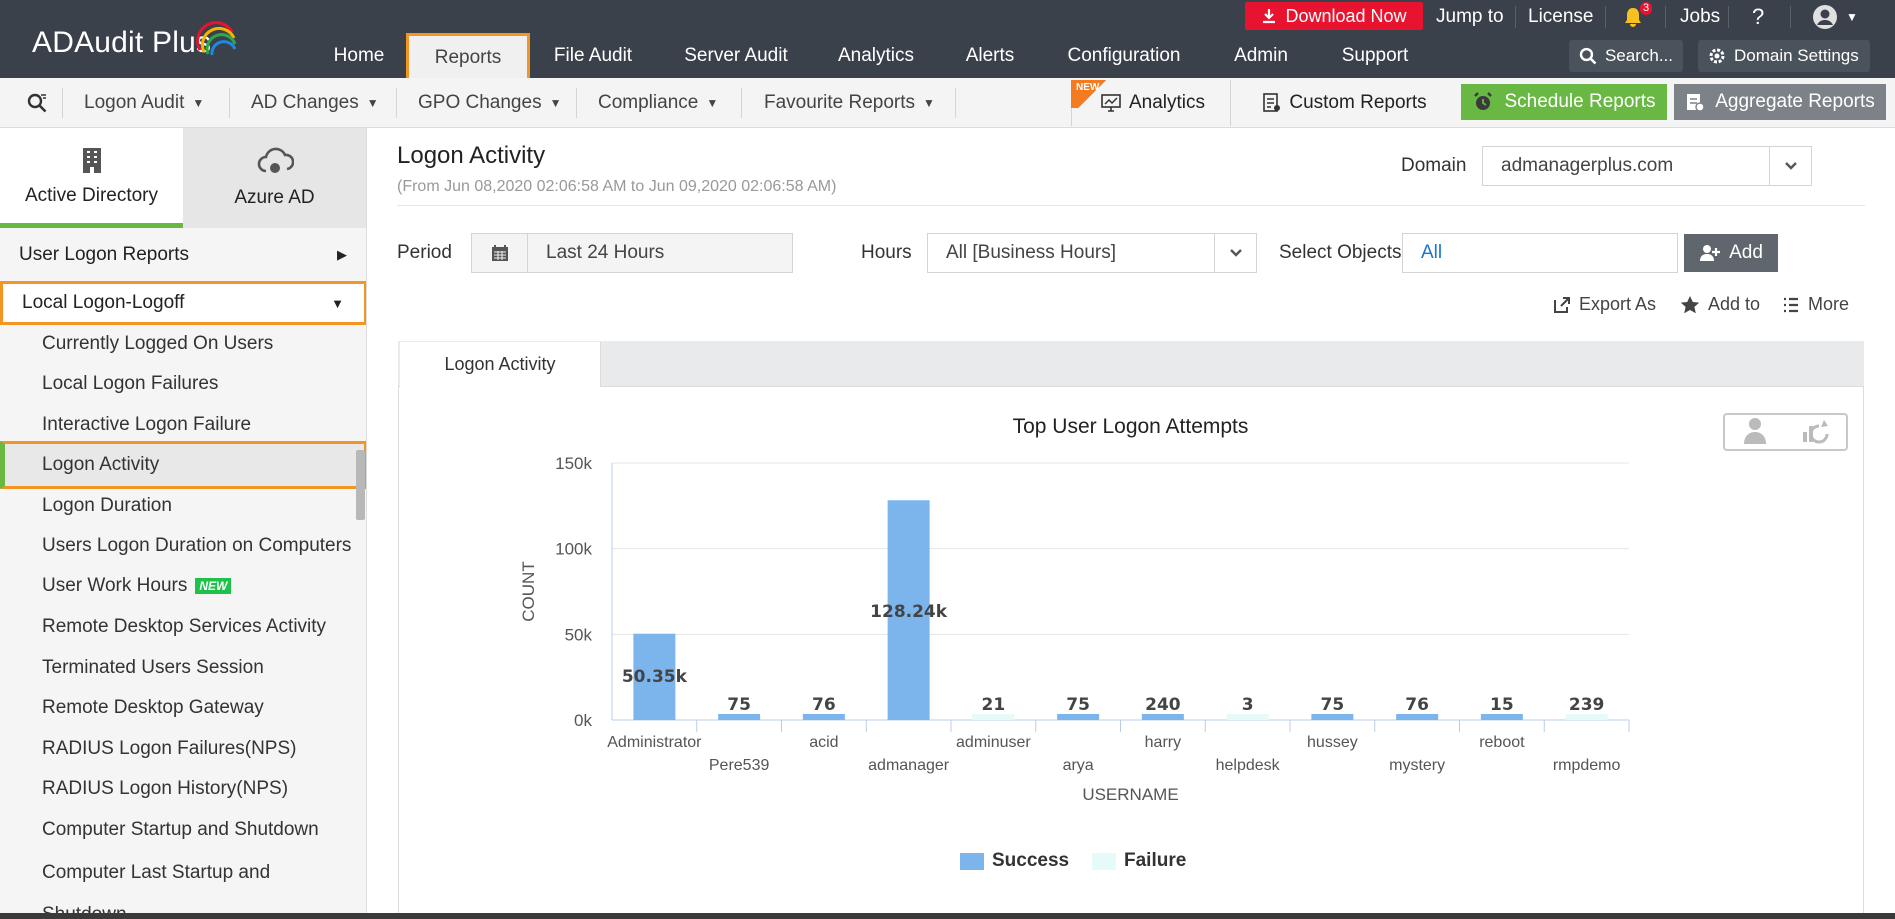 The height and width of the screenshot is (919, 1895). What do you see at coordinates (1700, 16) in the screenshot?
I see `jobs-link: Jobs` at bounding box center [1700, 16].